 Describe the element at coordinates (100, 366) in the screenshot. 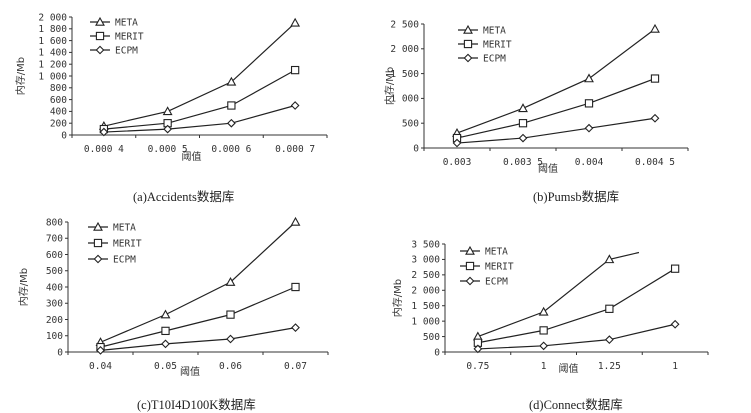

I see `x-tick-label: 0.04` at that location.